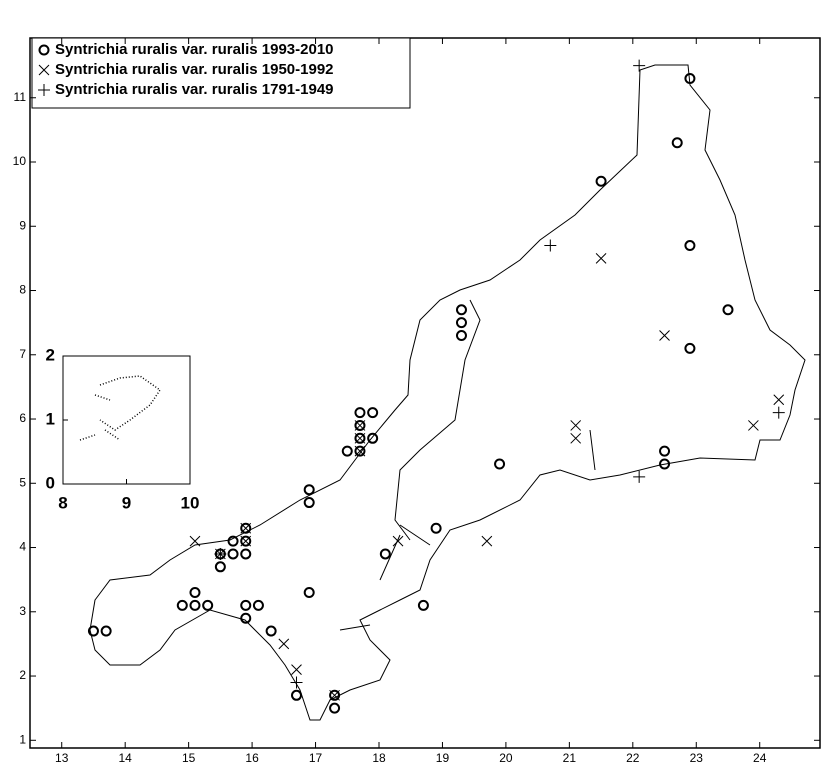  I want to click on inset-x-tick-label: 8, so click(62, 502).